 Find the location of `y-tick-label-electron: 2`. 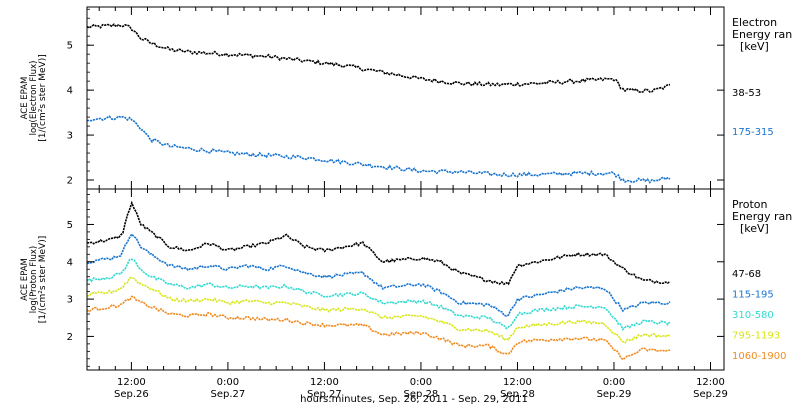

y-tick-label-electron: 2 is located at coordinates (70, 181).